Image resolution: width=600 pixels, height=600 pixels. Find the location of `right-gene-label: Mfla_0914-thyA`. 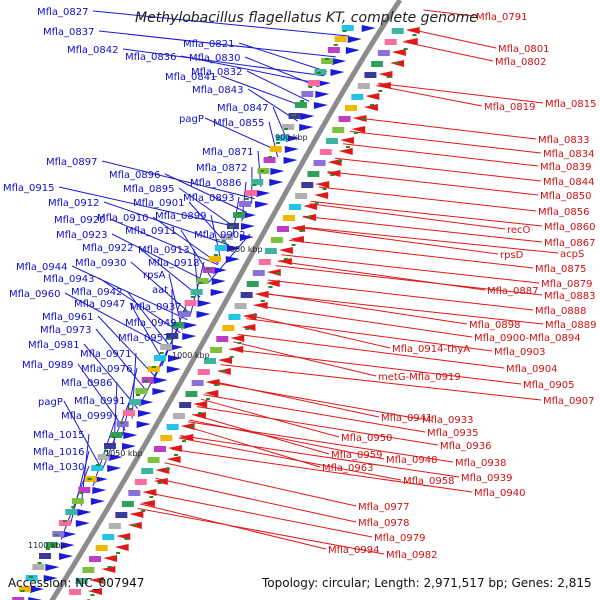

right-gene-label: Mfla_0914-thyA is located at coordinates (431, 349).